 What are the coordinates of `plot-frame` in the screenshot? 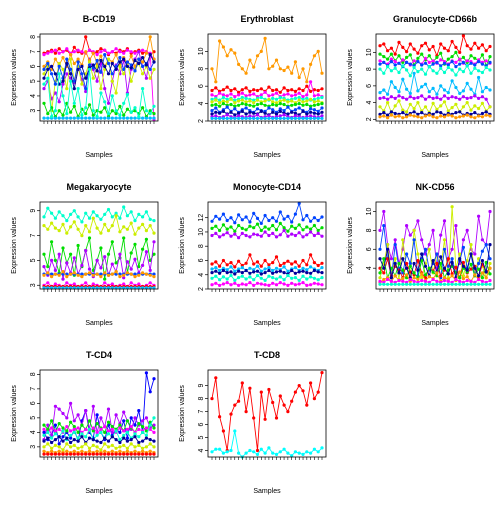 It's located at (99, 413).